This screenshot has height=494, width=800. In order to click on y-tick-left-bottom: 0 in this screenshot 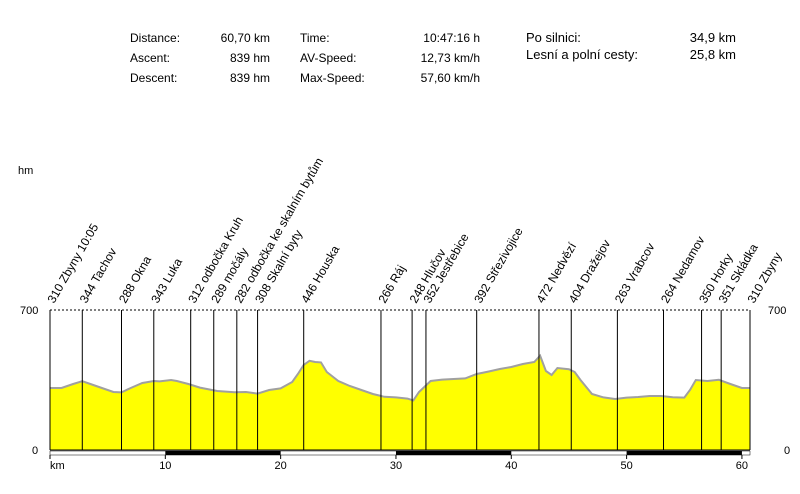, I will do `click(35, 451)`.